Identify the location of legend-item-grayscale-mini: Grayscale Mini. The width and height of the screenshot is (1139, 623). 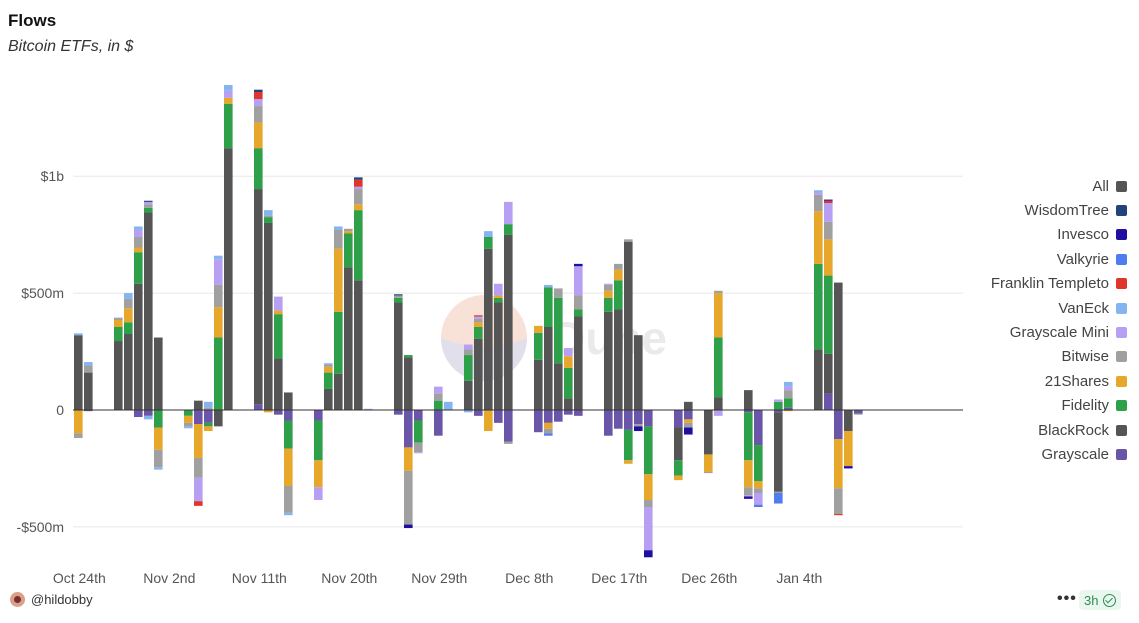
(1017, 332).